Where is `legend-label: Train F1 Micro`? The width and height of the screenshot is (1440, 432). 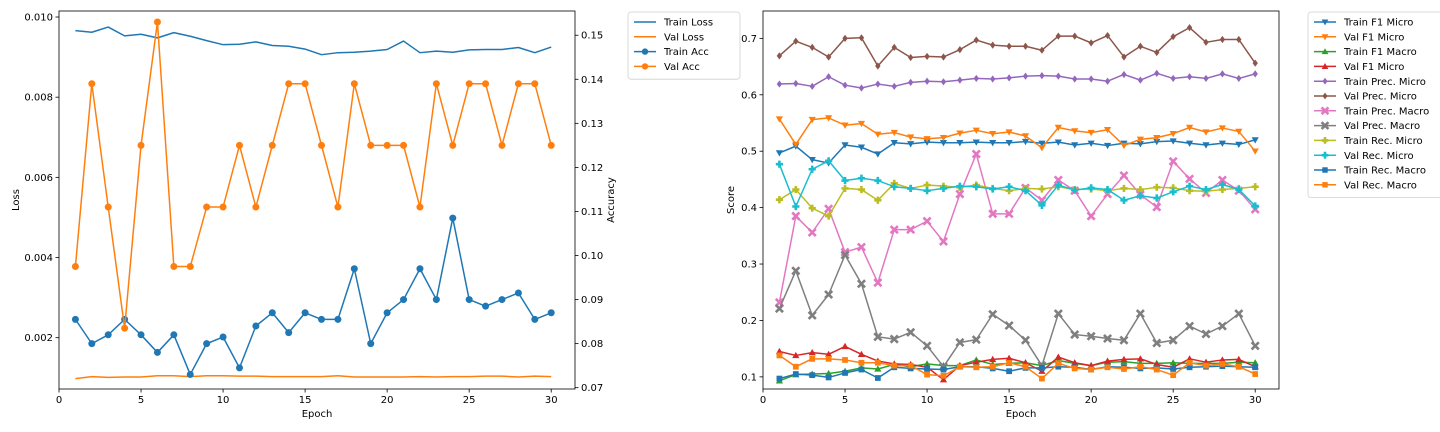 legend-label: Train F1 Micro is located at coordinates (1378, 23).